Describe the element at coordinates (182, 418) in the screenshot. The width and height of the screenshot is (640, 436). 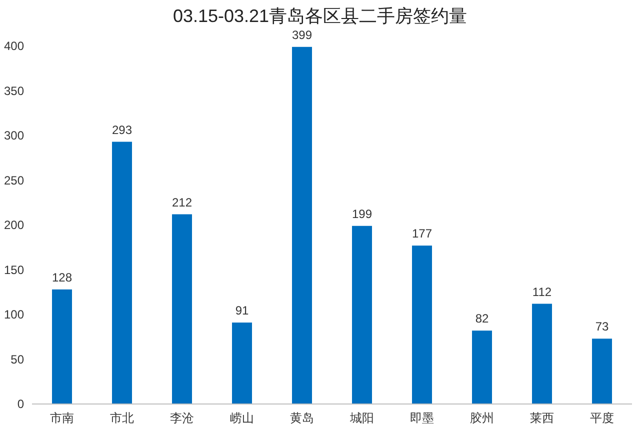
I see `x-tick-label: 李沧` at that location.